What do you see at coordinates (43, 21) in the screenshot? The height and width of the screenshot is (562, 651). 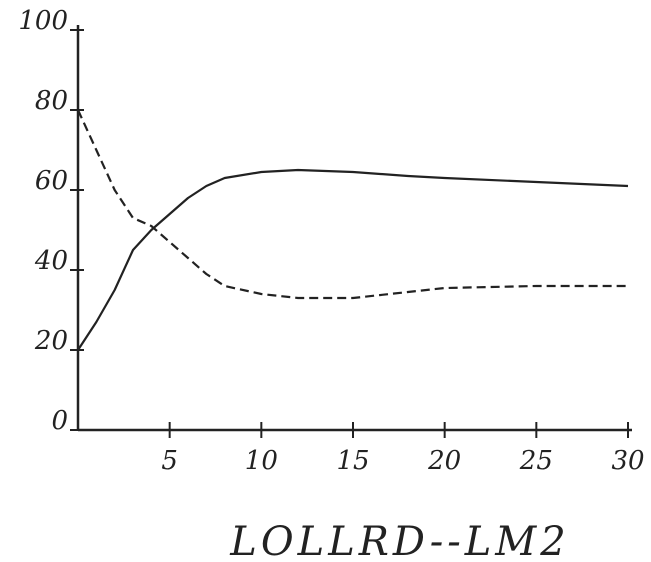 I see `y-tick-label: 100` at bounding box center [43, 21].